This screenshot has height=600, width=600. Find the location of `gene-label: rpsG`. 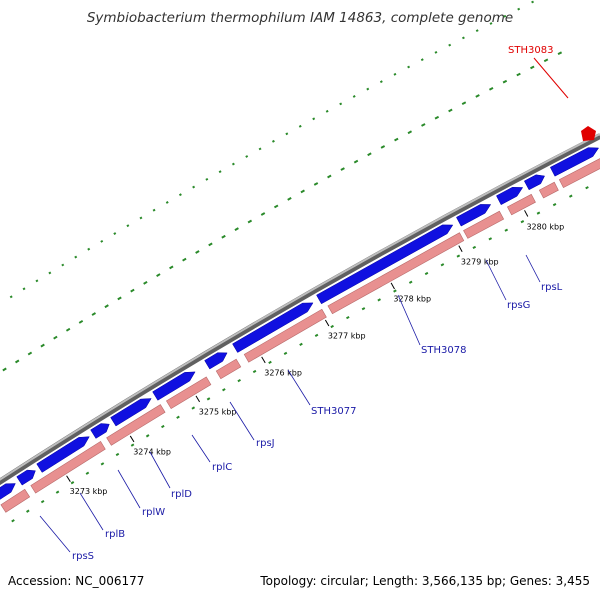

gene-label: rpsG is located at coordinates (518, 305).